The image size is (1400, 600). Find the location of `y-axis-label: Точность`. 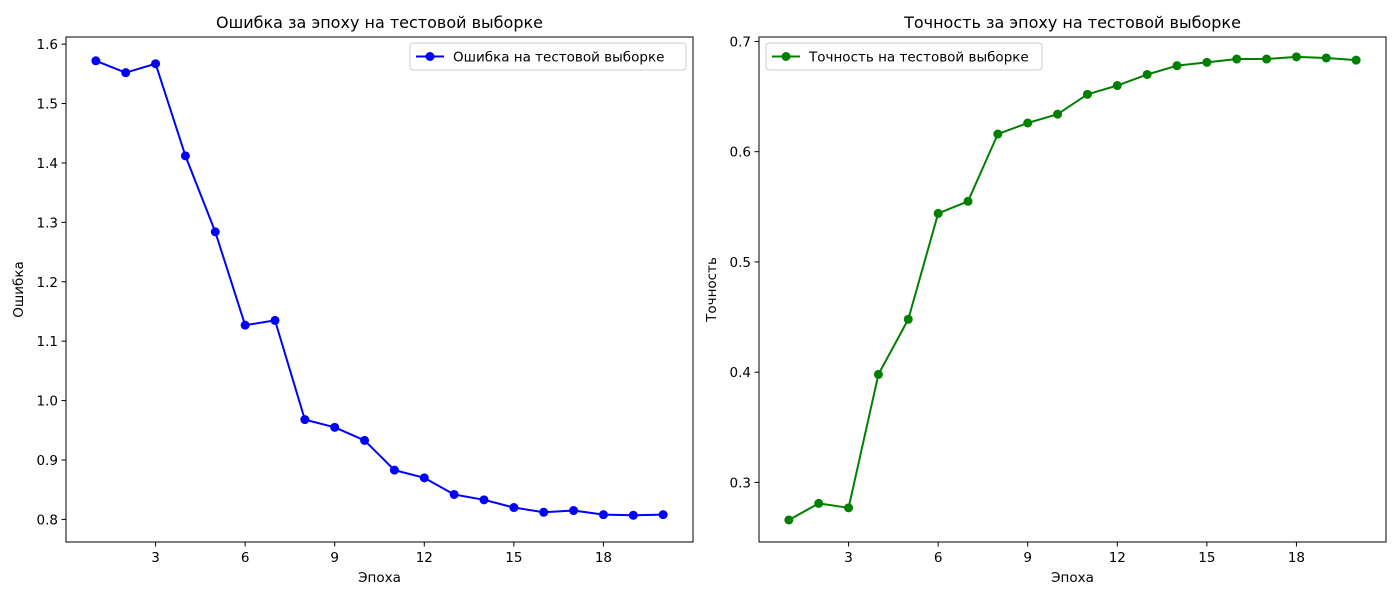

y-axis-label: Точность is located at coordinates (712, 290).